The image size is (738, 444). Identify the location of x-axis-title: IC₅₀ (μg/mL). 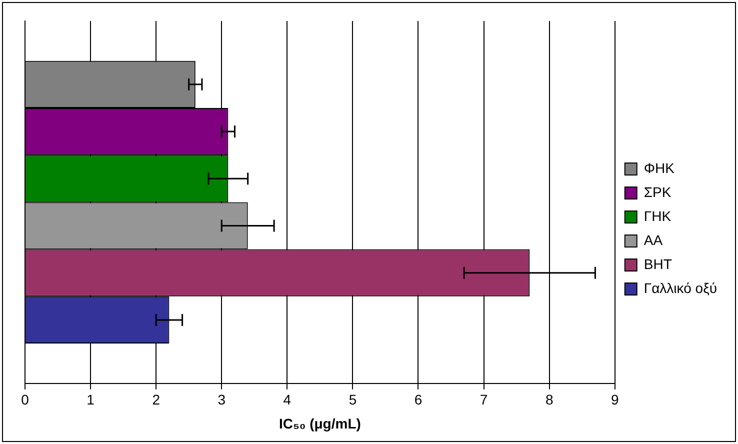
(319, 423).